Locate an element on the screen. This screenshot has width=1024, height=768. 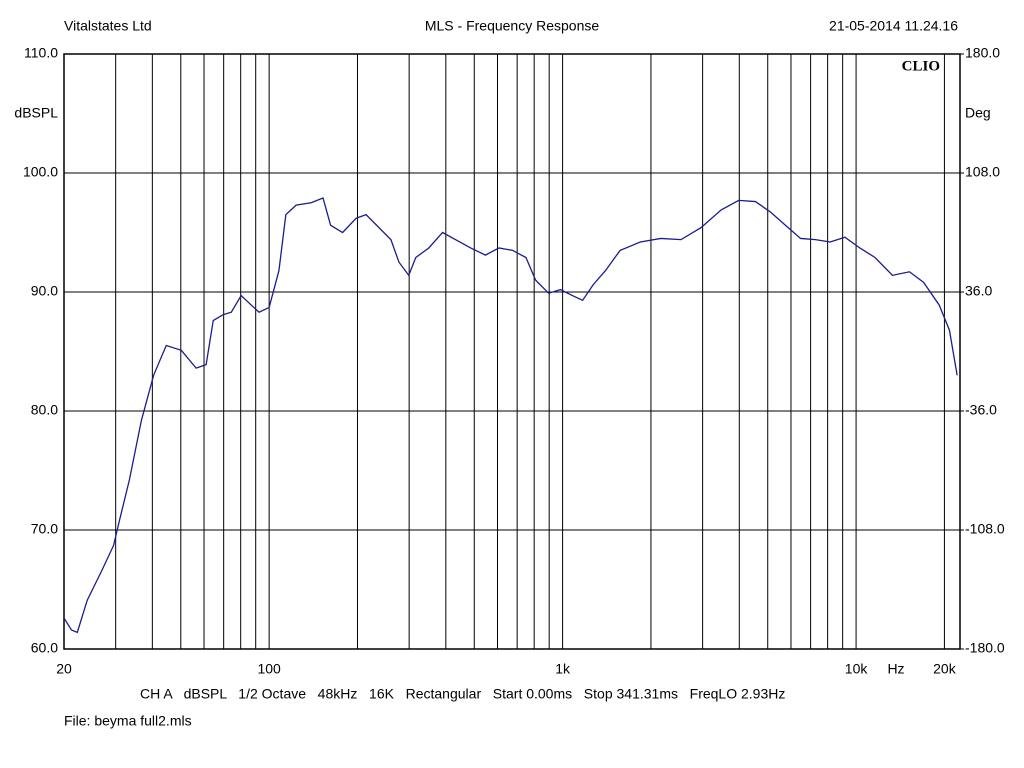
y2-tick-label: 180.0 is located at coordinates (982, 53).